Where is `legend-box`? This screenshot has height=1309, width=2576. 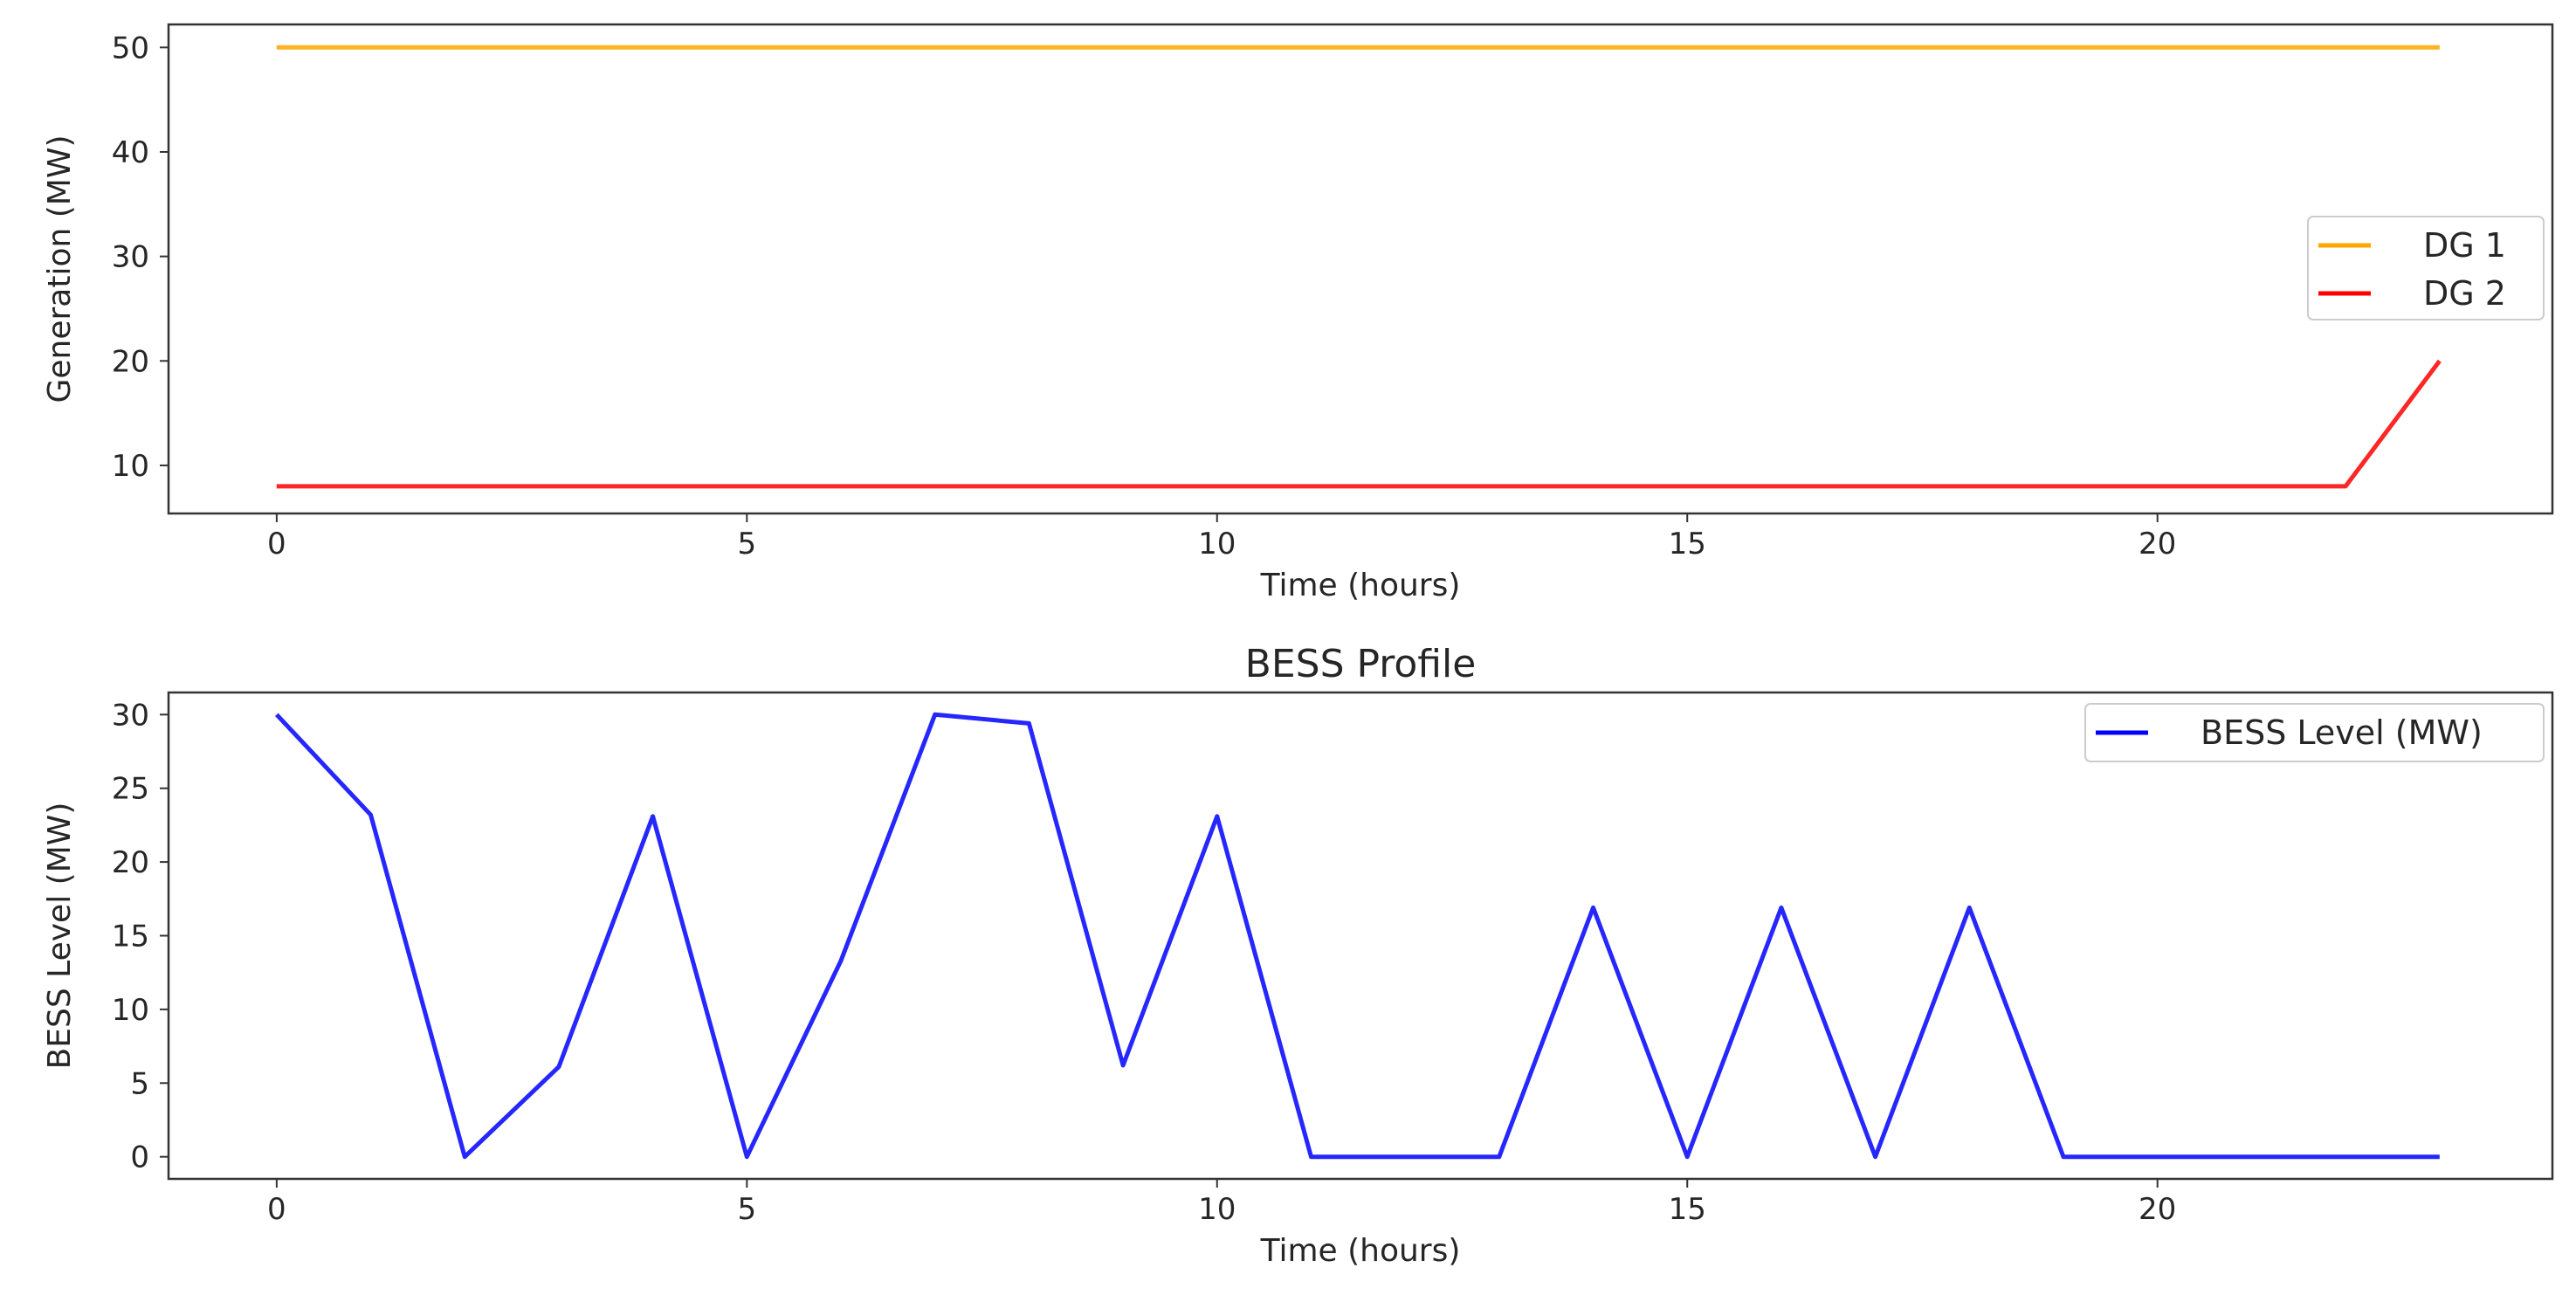
legend-box is located at coordinates (2314, 732).